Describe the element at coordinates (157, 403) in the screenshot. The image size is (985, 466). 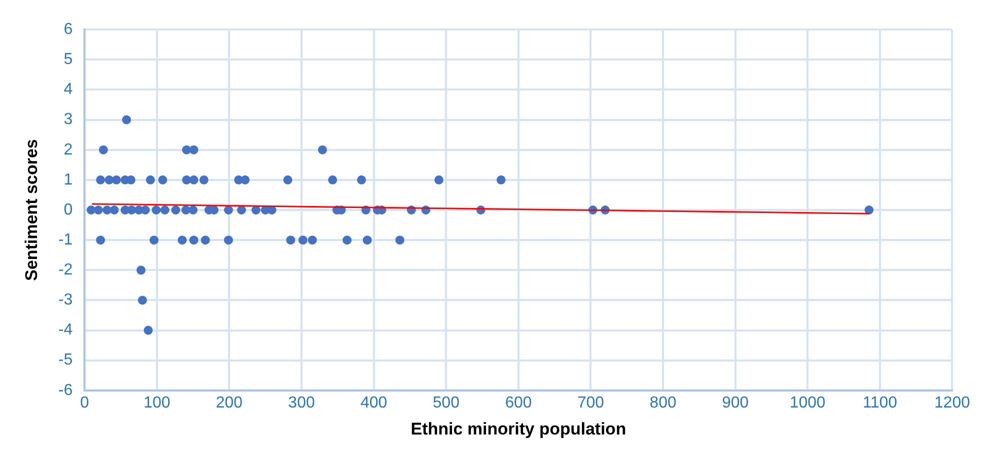
I see `x-tick-label: 100` at that location.